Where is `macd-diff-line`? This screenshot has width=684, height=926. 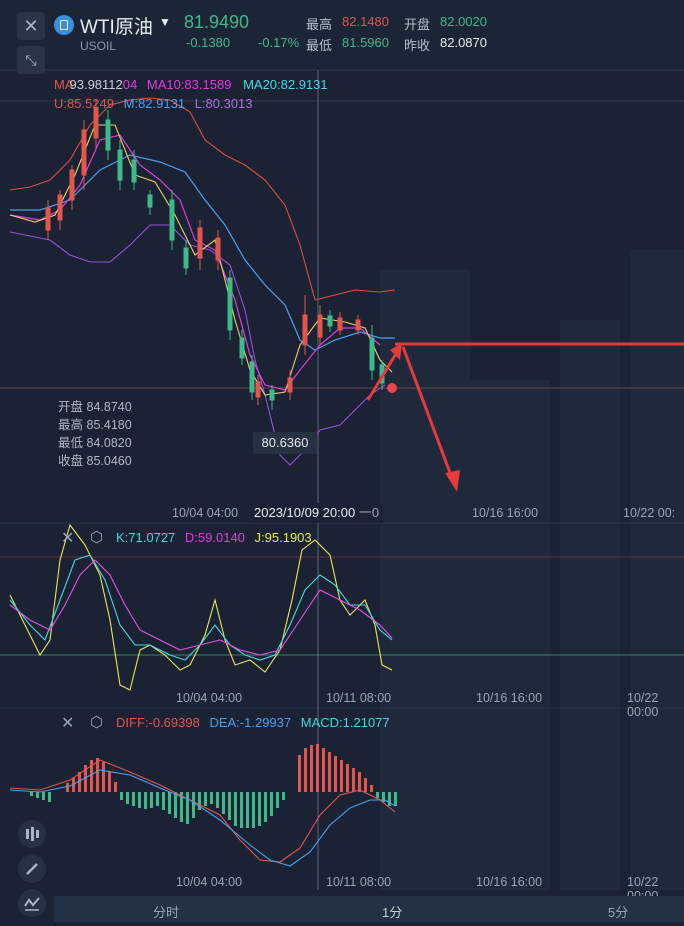 macd-diff-line is located at coordinates (202, 811).